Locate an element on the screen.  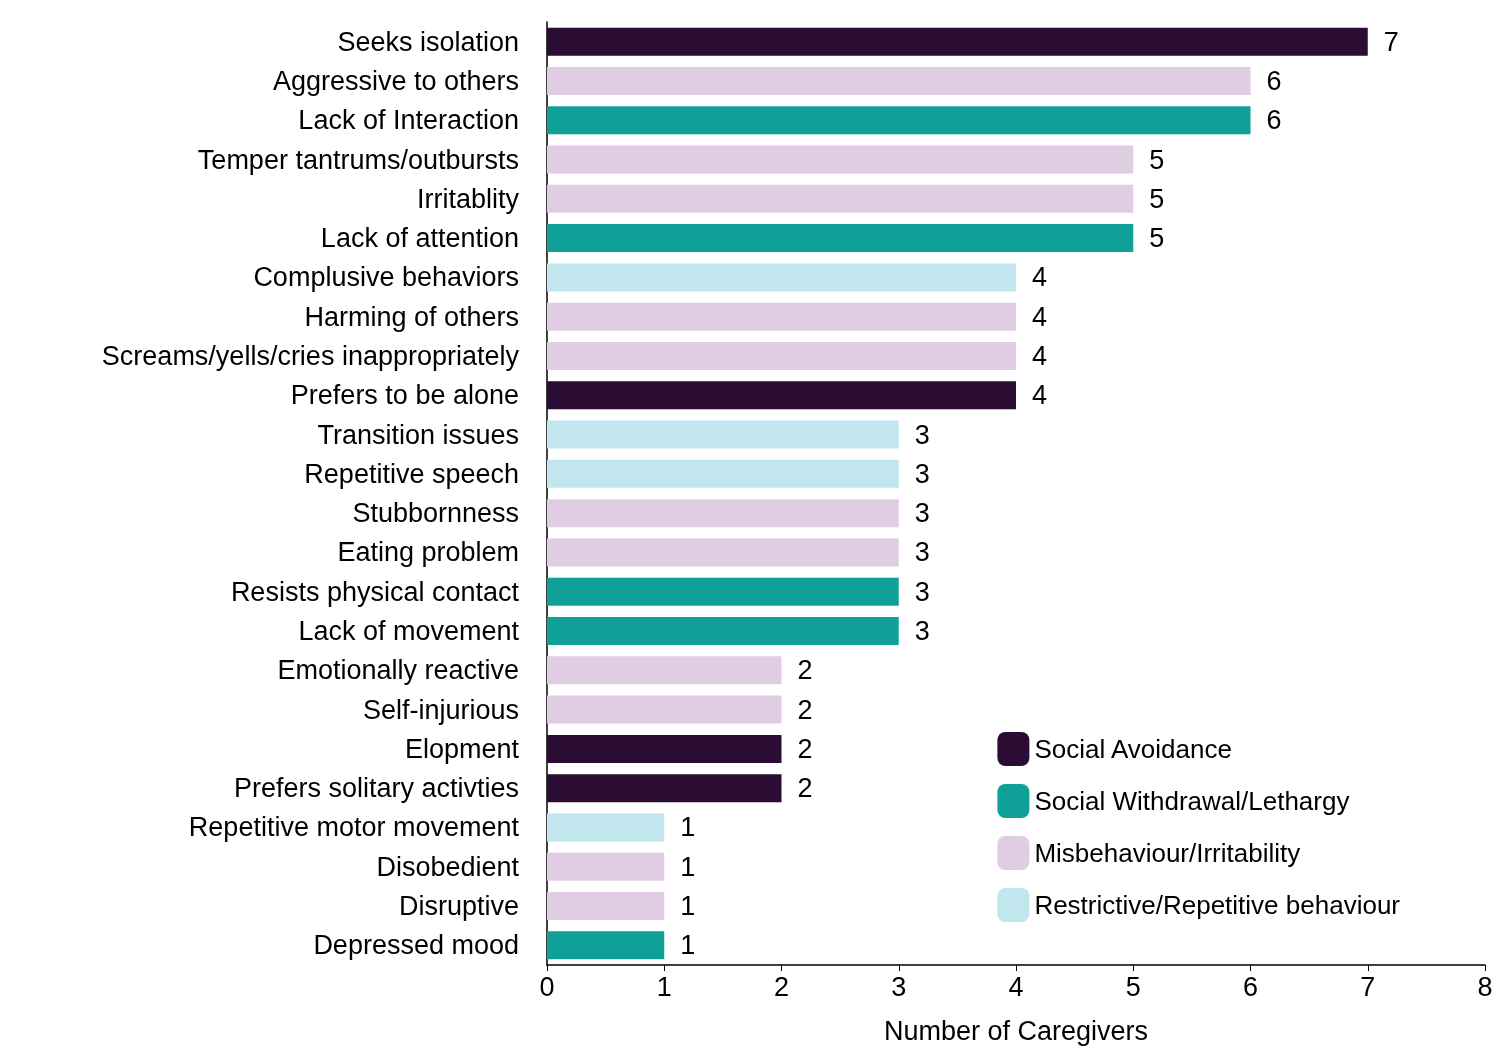
y-tick-label: Temper tantrums/outbursts is located at coordinates (358, 159).